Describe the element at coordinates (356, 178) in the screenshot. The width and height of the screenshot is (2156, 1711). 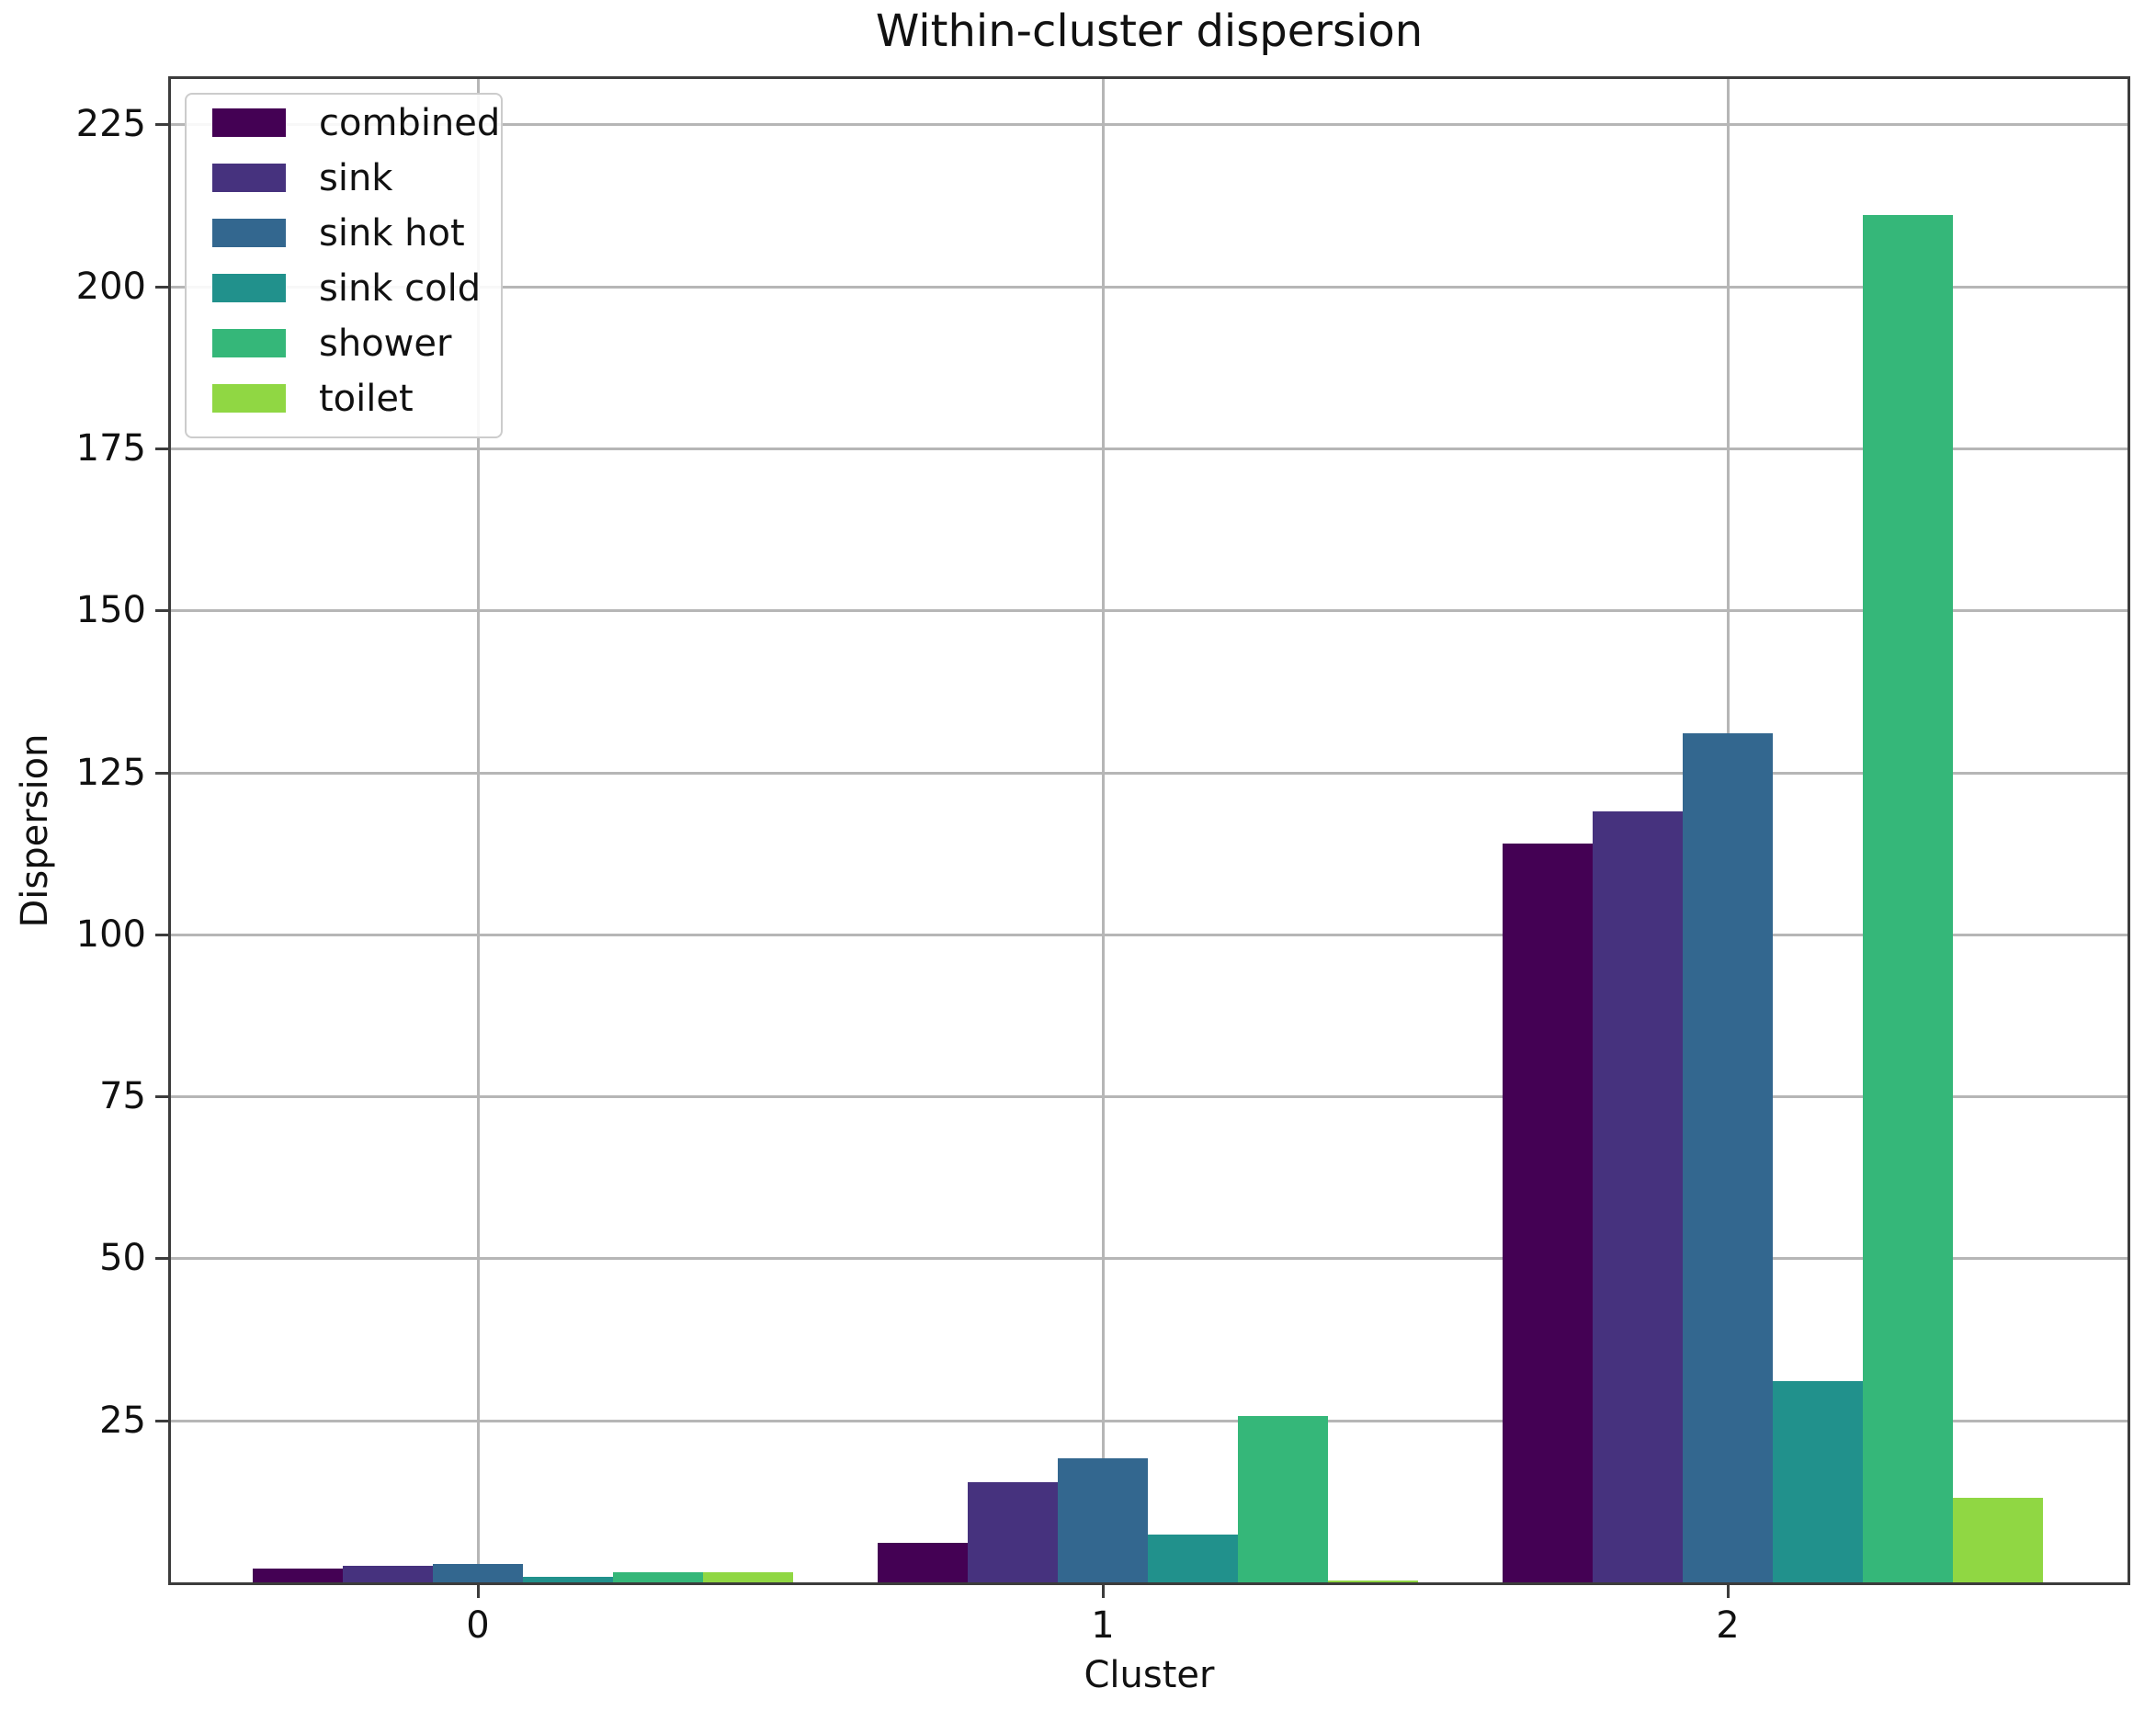
I see `legend-label-sink: sink` at that location.